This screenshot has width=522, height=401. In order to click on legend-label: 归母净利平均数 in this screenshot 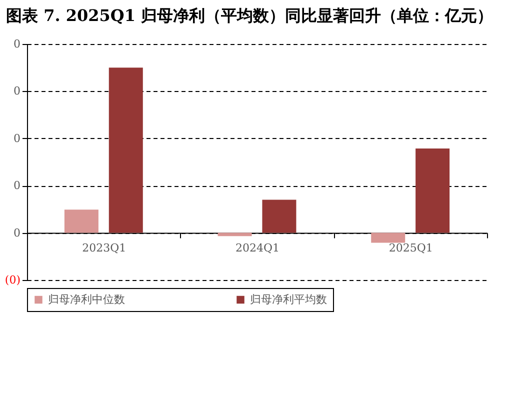, I will do `click(288, 299)`.